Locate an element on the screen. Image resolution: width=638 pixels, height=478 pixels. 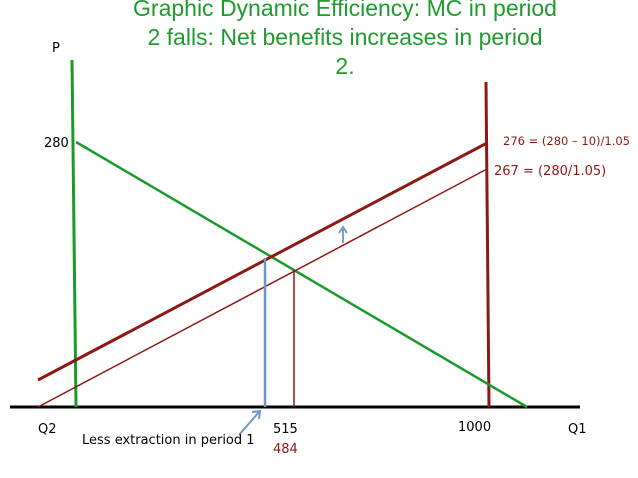
less-extraction-arrow-icon is located at coordinates (250, 422).